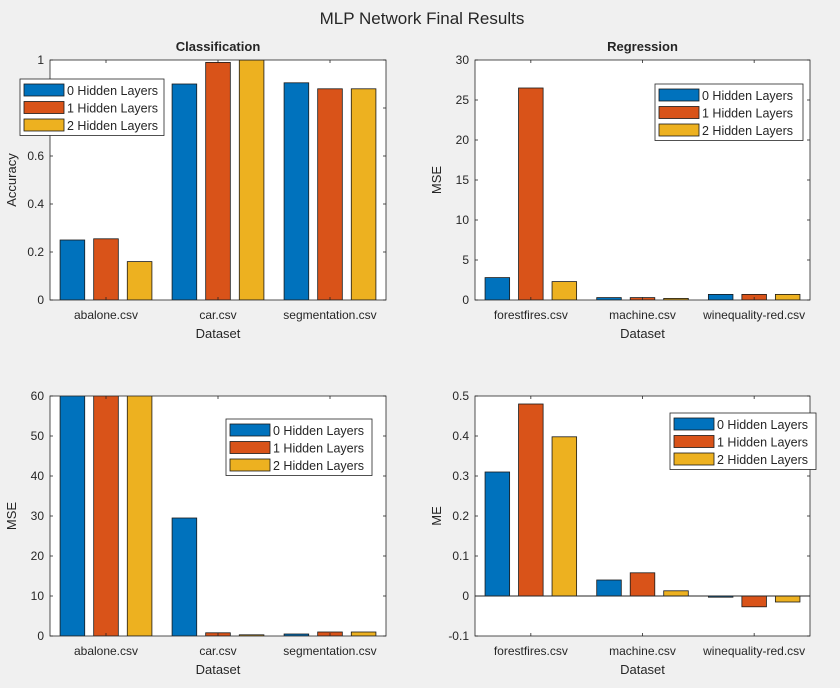  Describe the element at coordinates (458, 636) in the screenshot. I see `y-tick-label: -0.1` at that location.